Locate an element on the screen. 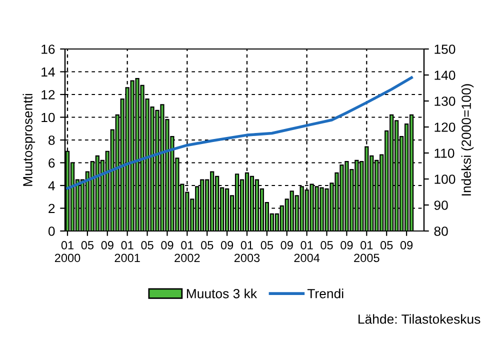 Image resolution: width=493 pixels, height=340 pixels. y2-tick-label: 80 is located at coordinates (441, 231).